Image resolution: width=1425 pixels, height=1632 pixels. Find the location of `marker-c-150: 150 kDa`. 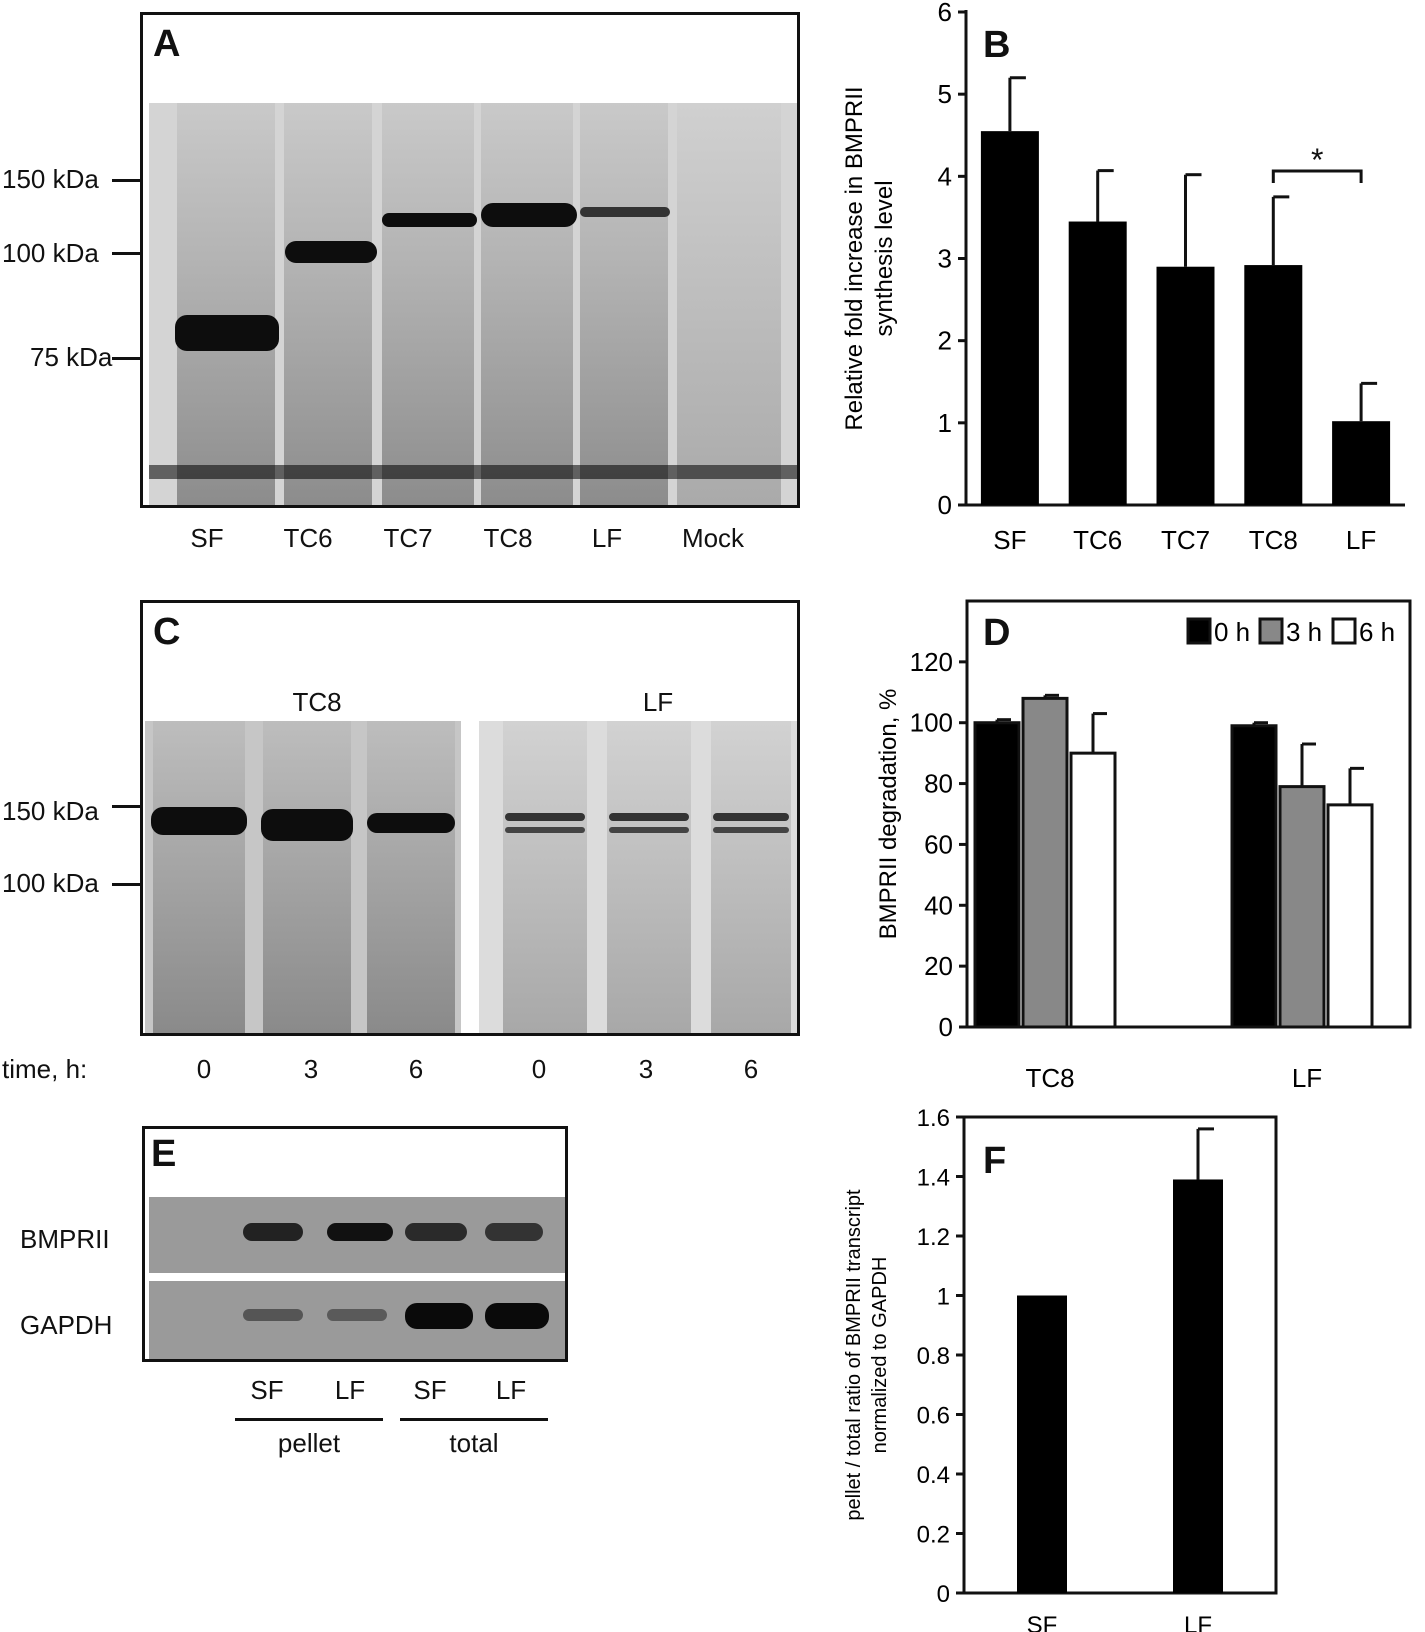

marker-c-150: 150 kDa is located at coordinates (50, 811).